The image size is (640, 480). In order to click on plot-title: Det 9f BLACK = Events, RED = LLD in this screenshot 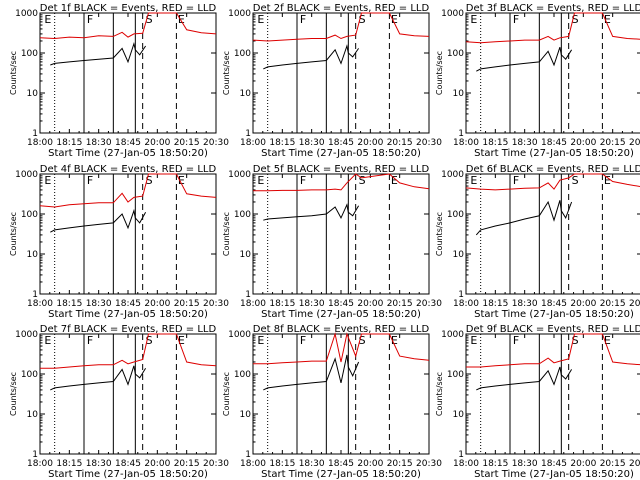, I will do `click(553, 329)`.